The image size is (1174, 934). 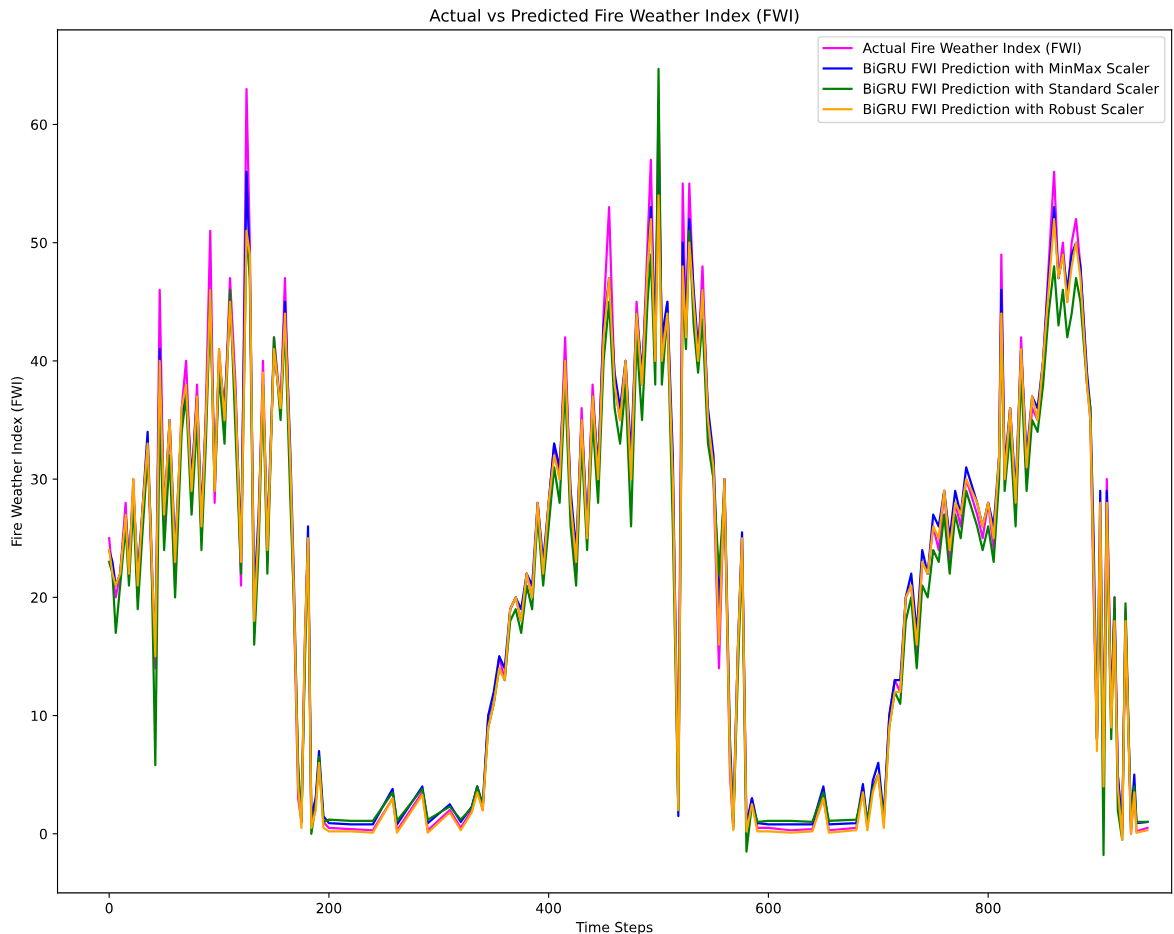 What do you see at coordinates (43, 834) in the screenshot?
I see `y-tick-label: 0` at bounding box center [43, 834].